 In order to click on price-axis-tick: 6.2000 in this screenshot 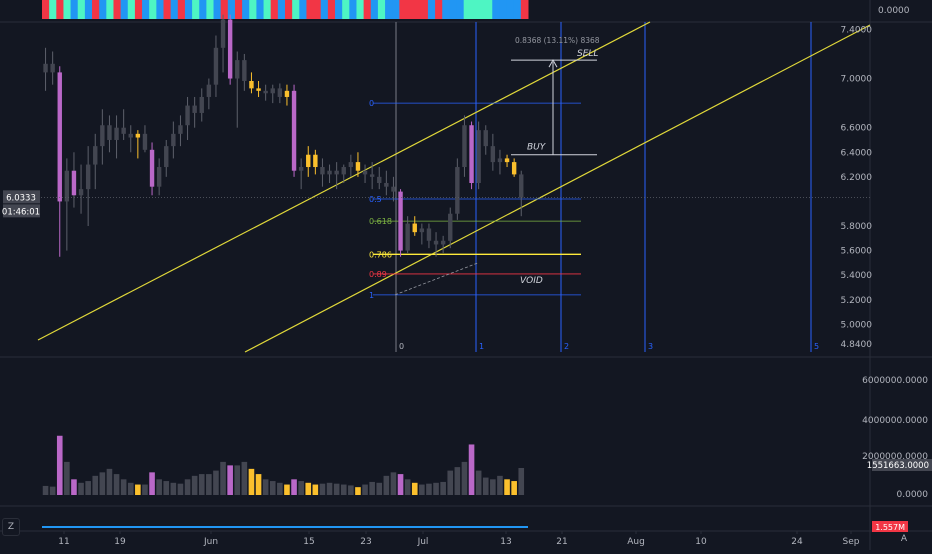, I will do `click(857, 178)`.